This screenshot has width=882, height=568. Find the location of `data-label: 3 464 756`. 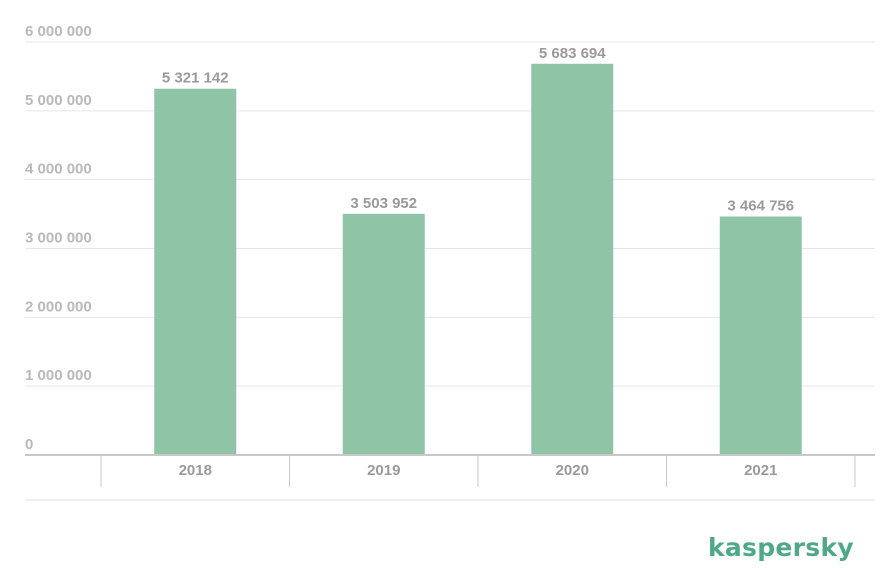

data-label: 3 464 756 is located at coordinates (760, 206).